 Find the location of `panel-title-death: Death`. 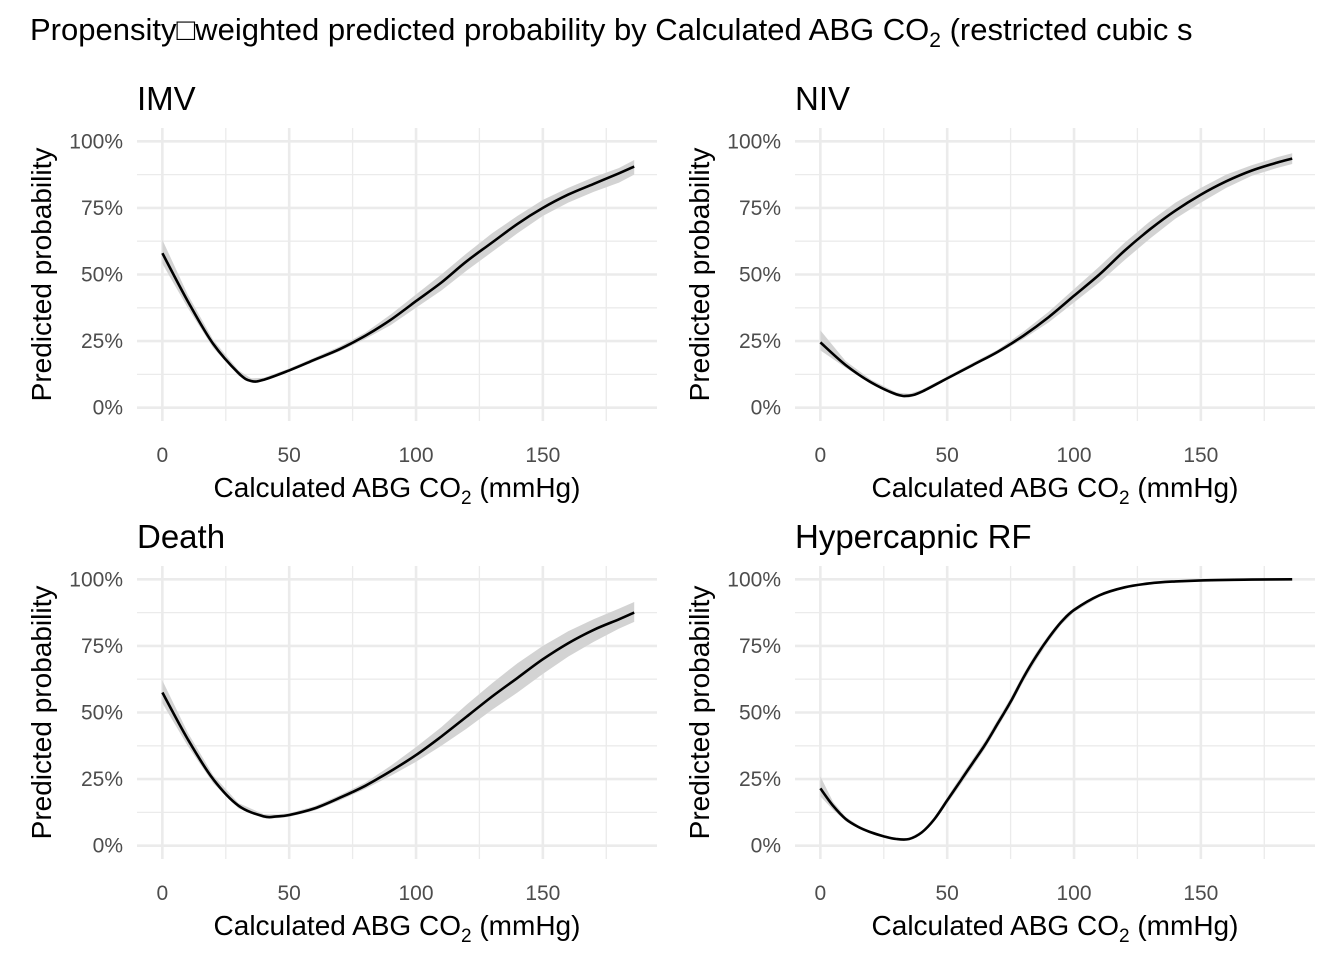

panel-title-death: Death is located at coordinates (181, 536).